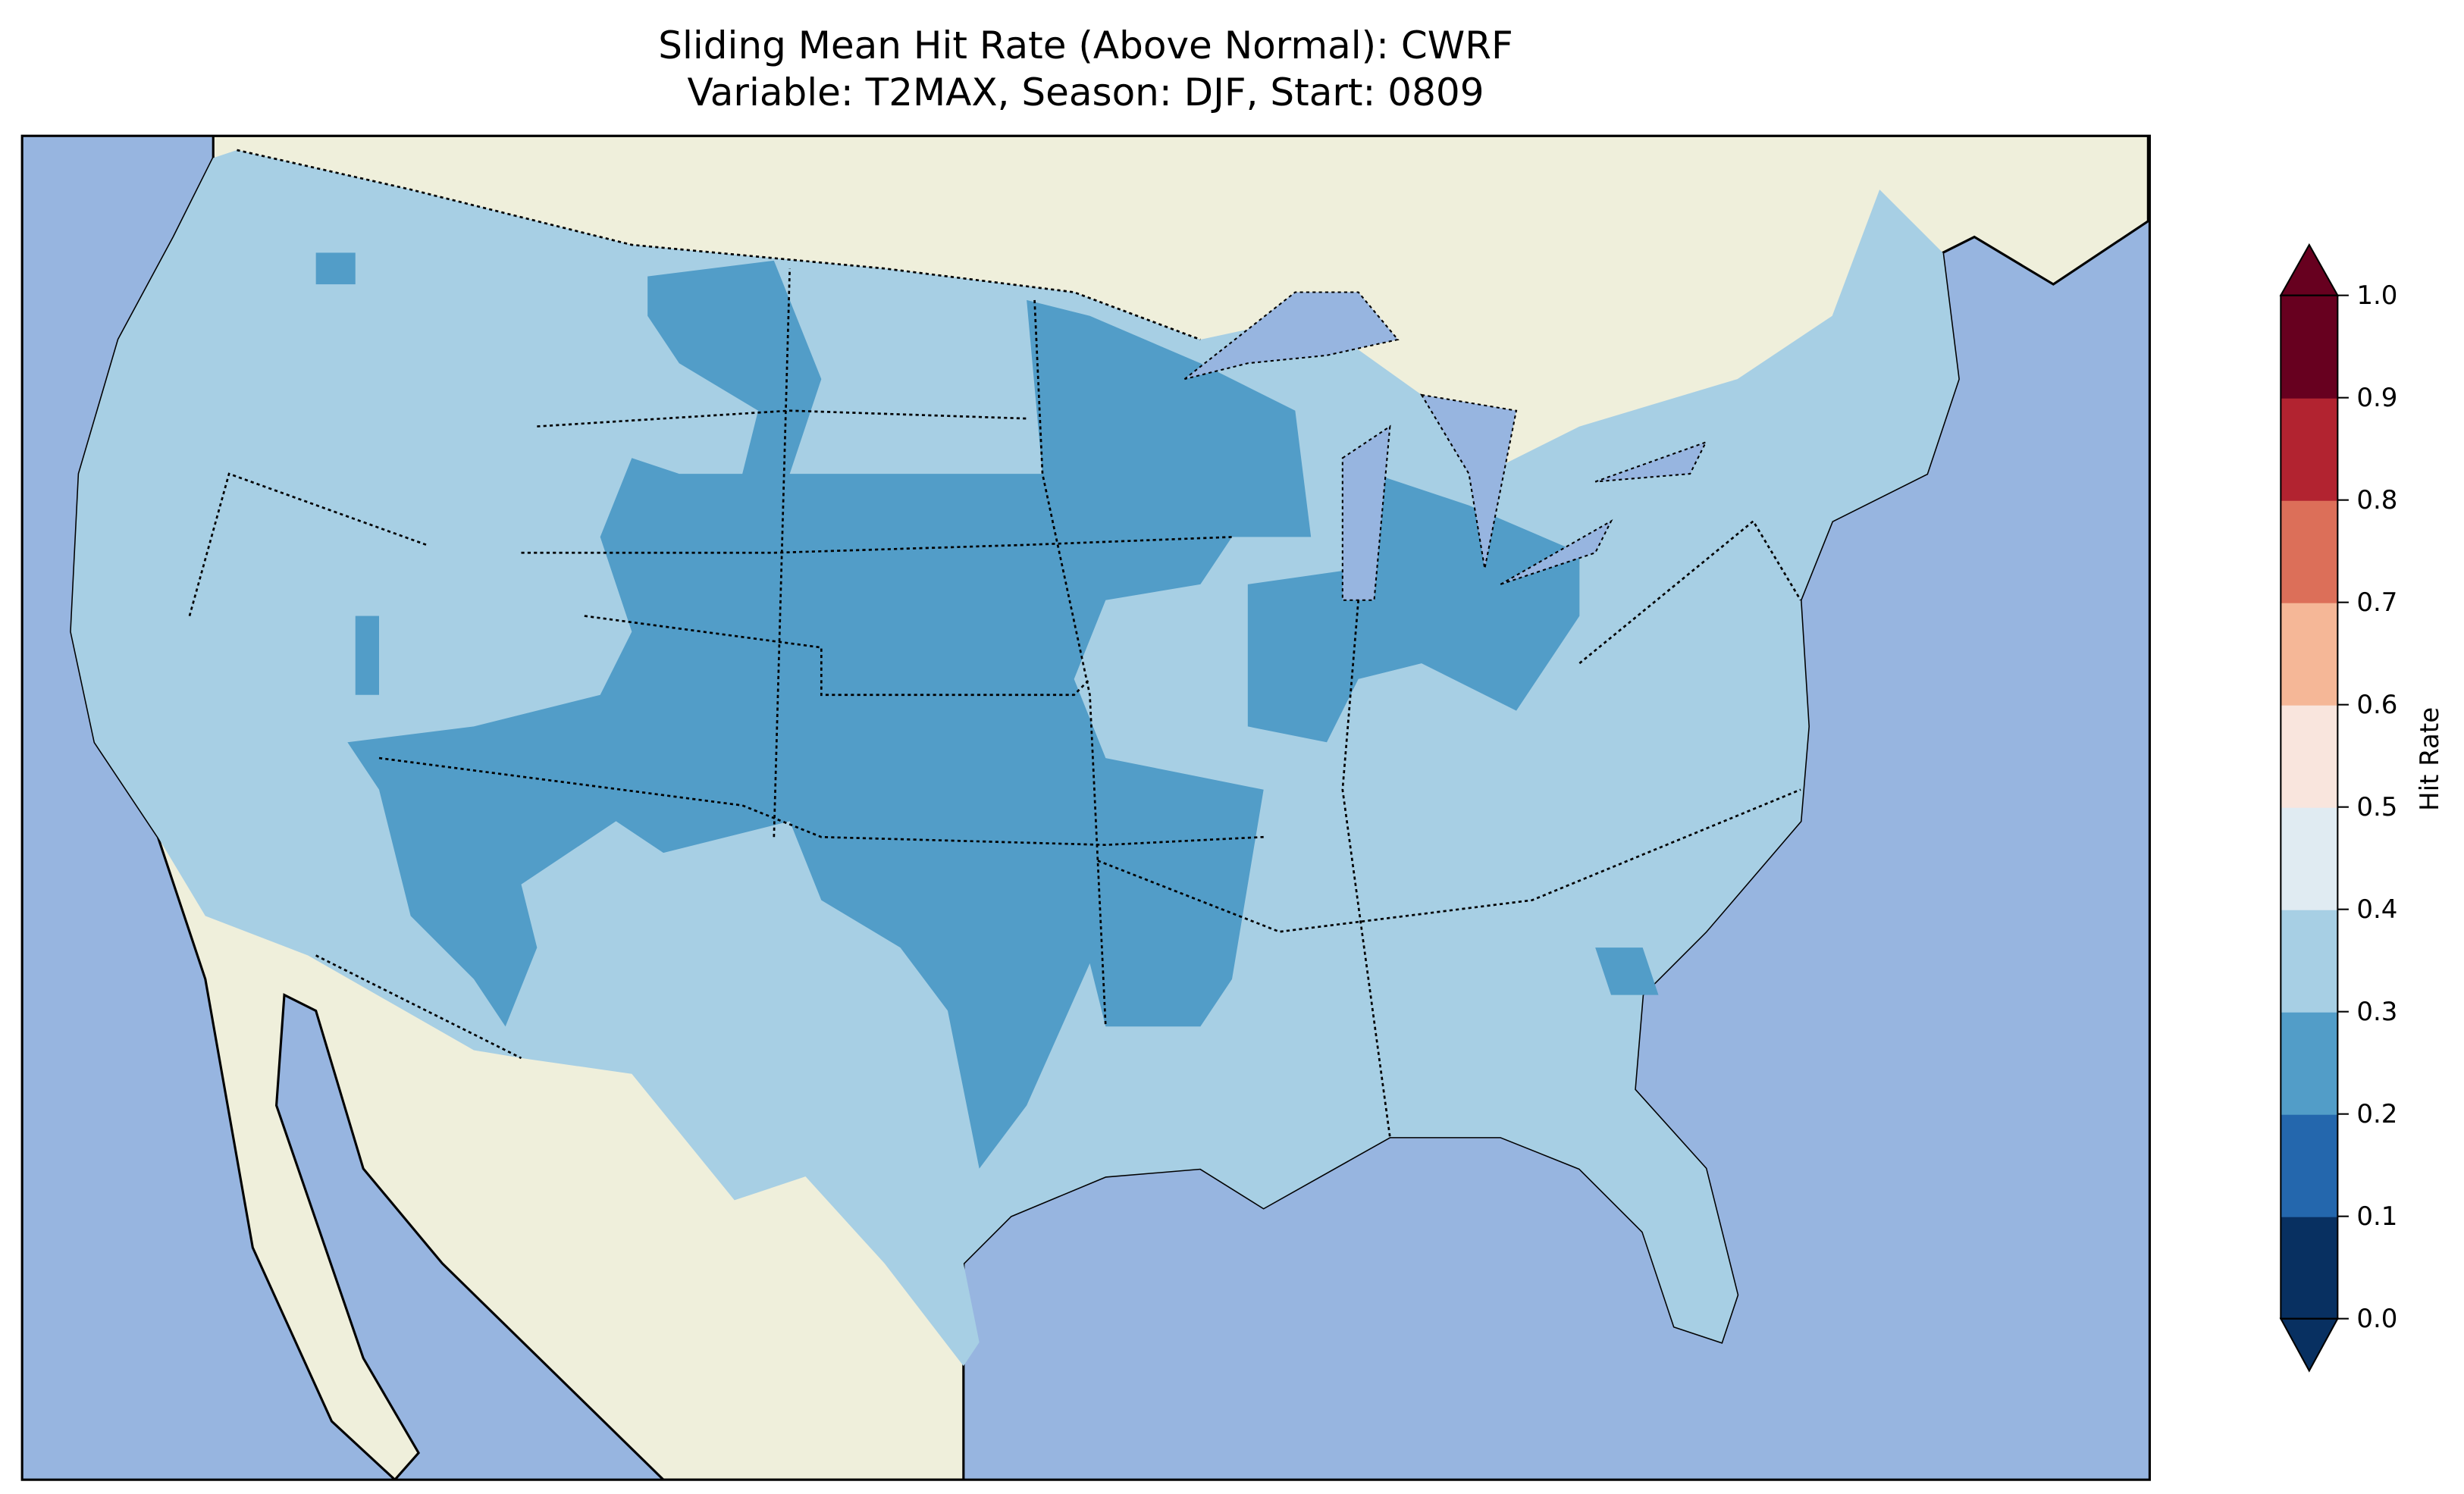 The height and width of the screenshot is (1494, 2464). What do you see at coordinates (2430, 758) in the screenshot?
I see `colorbar-label: Hit Rate` at bounding box center [2430, 758].